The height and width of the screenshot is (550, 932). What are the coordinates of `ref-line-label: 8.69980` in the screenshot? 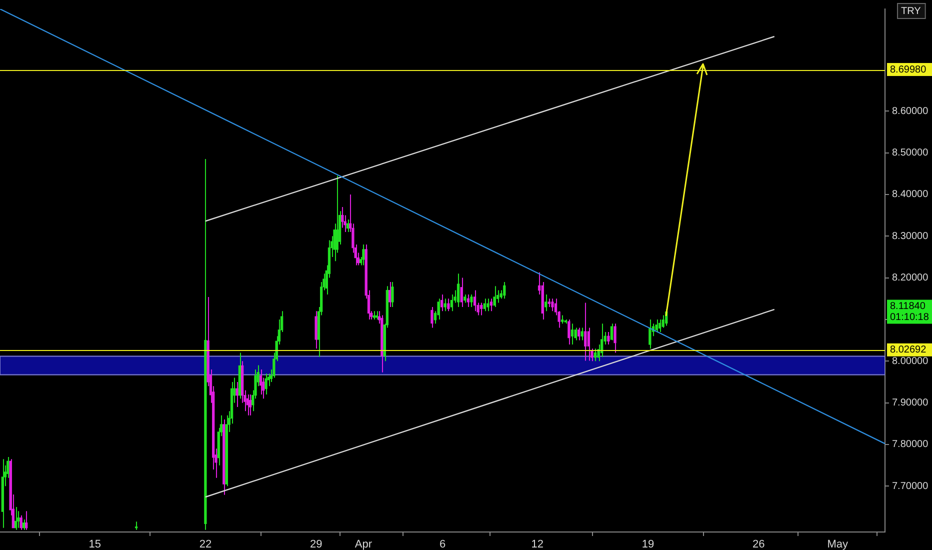 It's located at (908, 70).